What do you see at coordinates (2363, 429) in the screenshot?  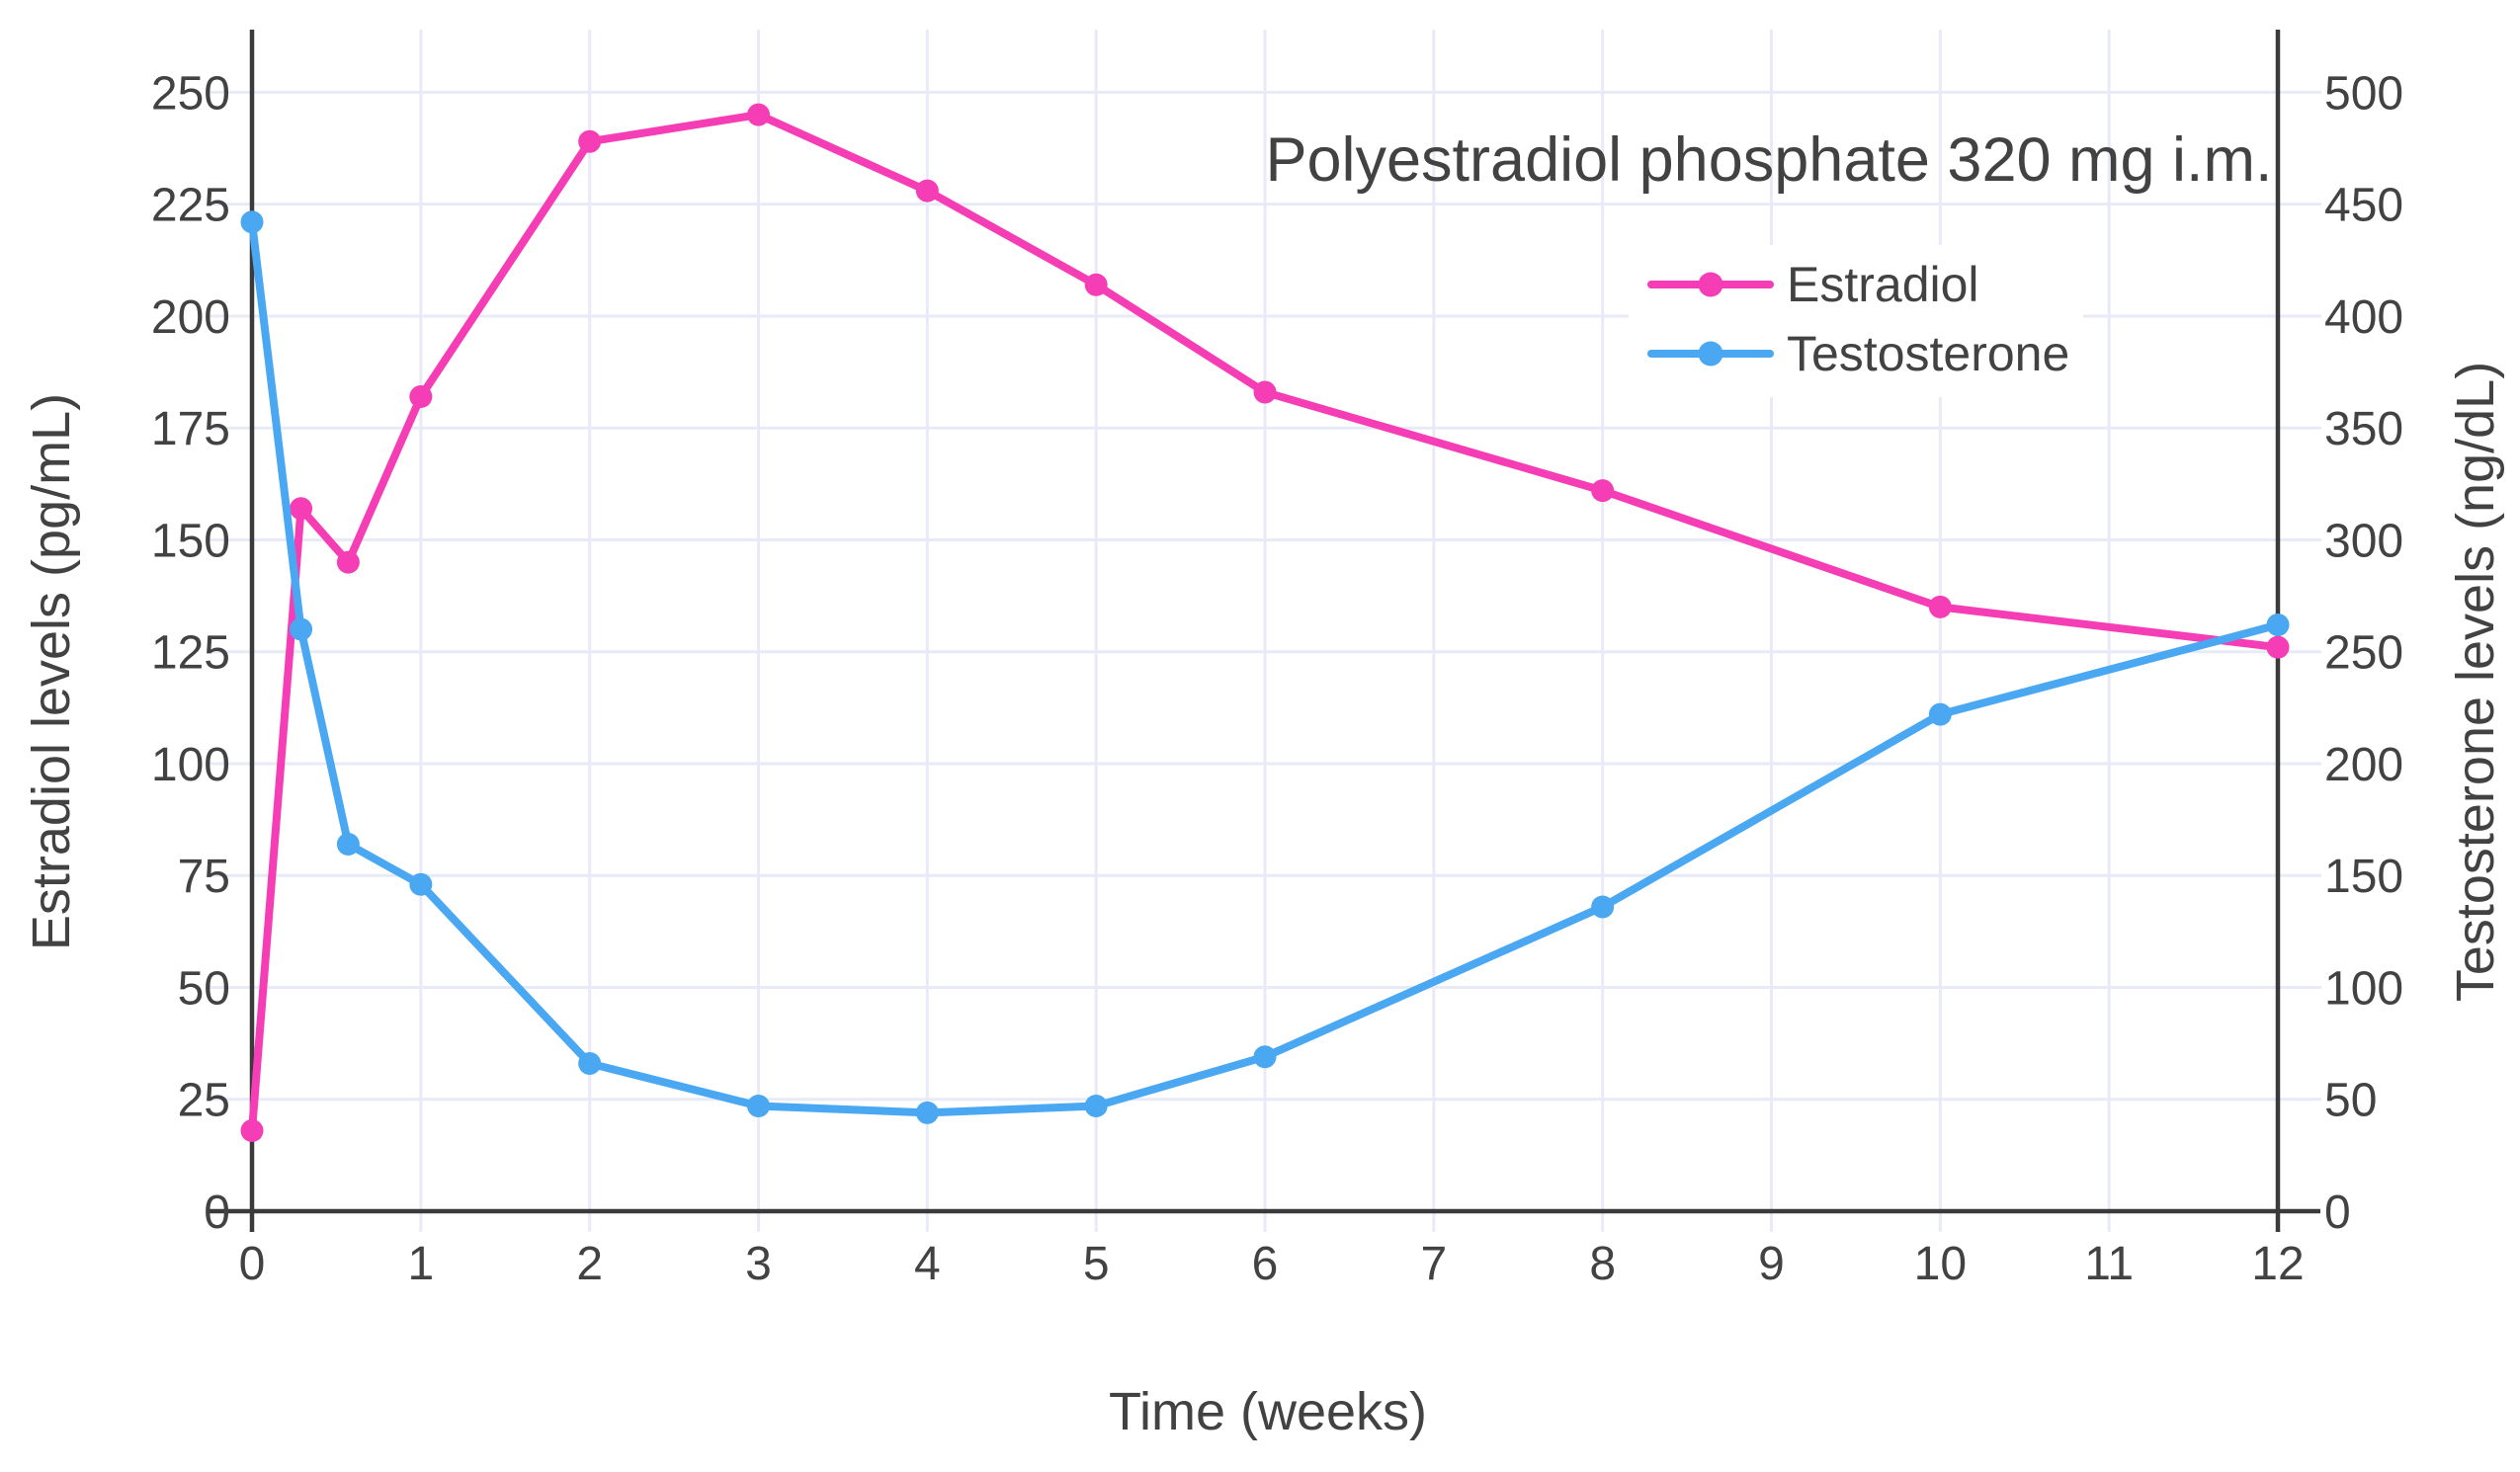 I see `right-tick-label: 350` at bounding box center [2363, 429].